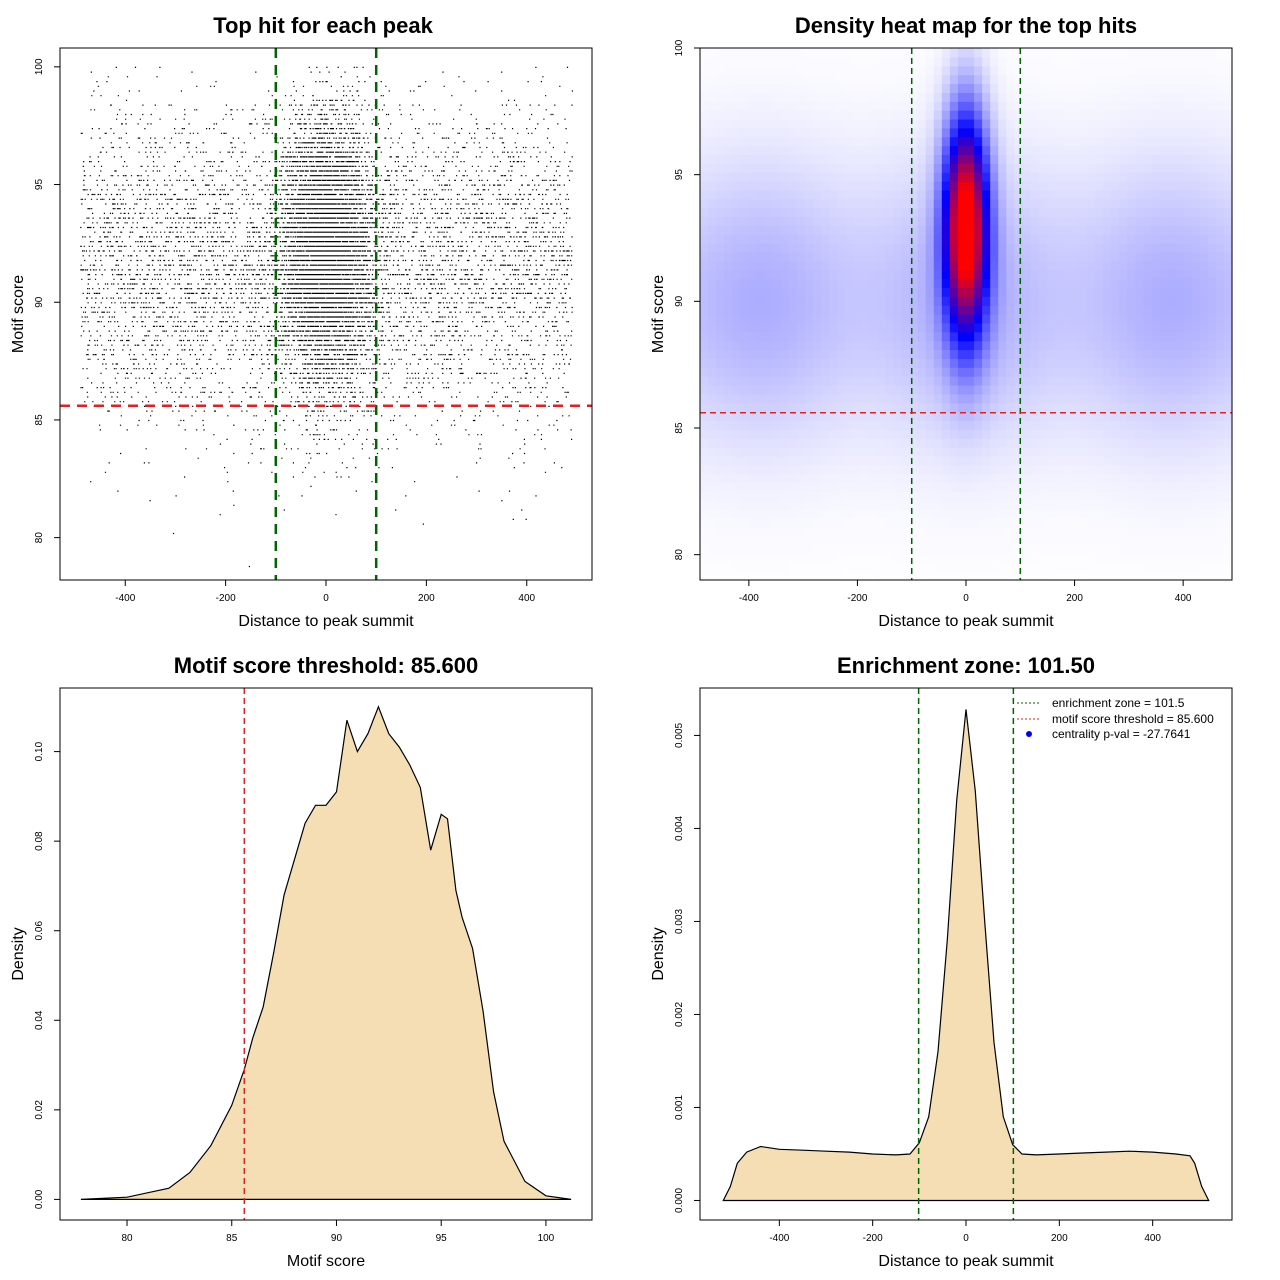  I want to click on legend-label-enrichment: enrichment zone = 101.5, so click(1118, 703).